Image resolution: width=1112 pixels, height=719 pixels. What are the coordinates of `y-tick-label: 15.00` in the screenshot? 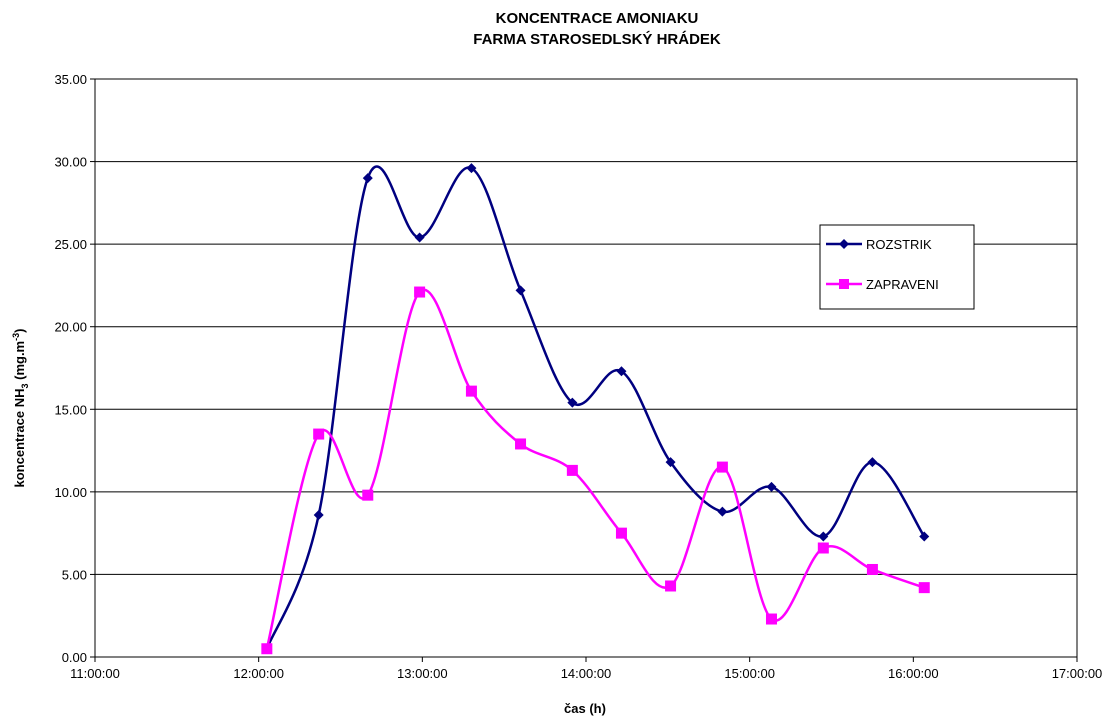 It's located at (70, 409).